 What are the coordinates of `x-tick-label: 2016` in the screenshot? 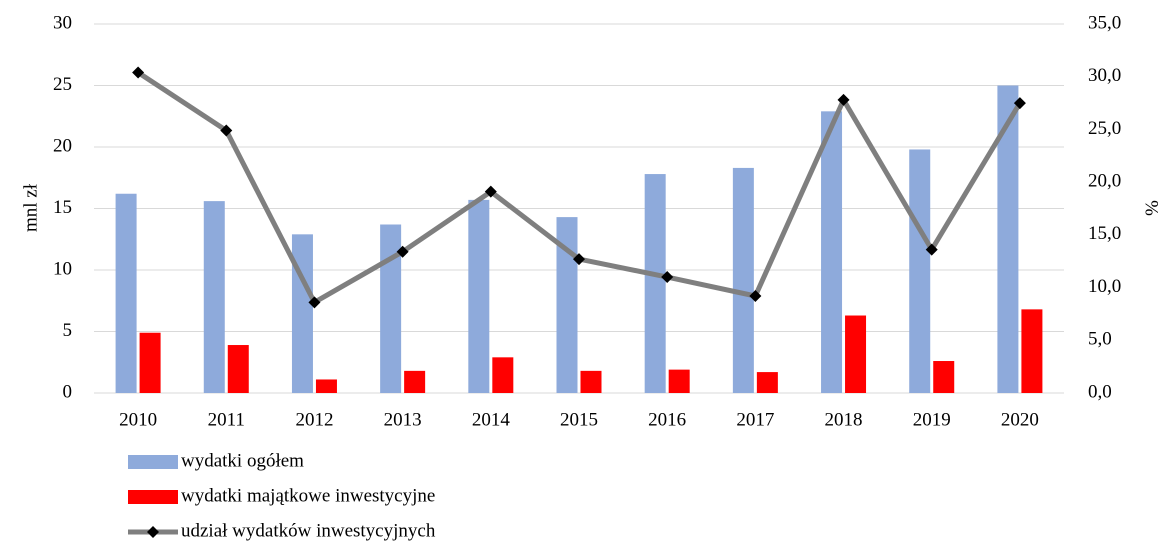 It's located at (667, 419).